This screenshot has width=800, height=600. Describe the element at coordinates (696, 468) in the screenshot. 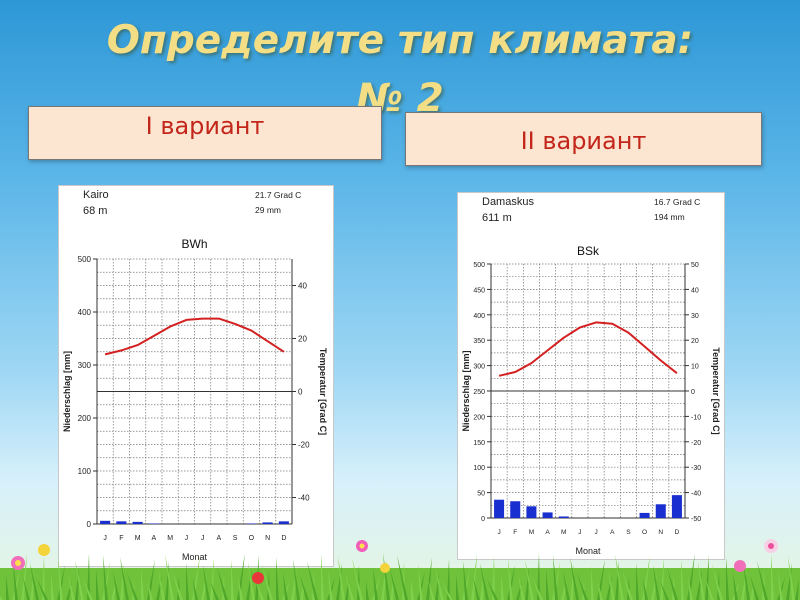

I see `right-tick-label: -30` at that location.